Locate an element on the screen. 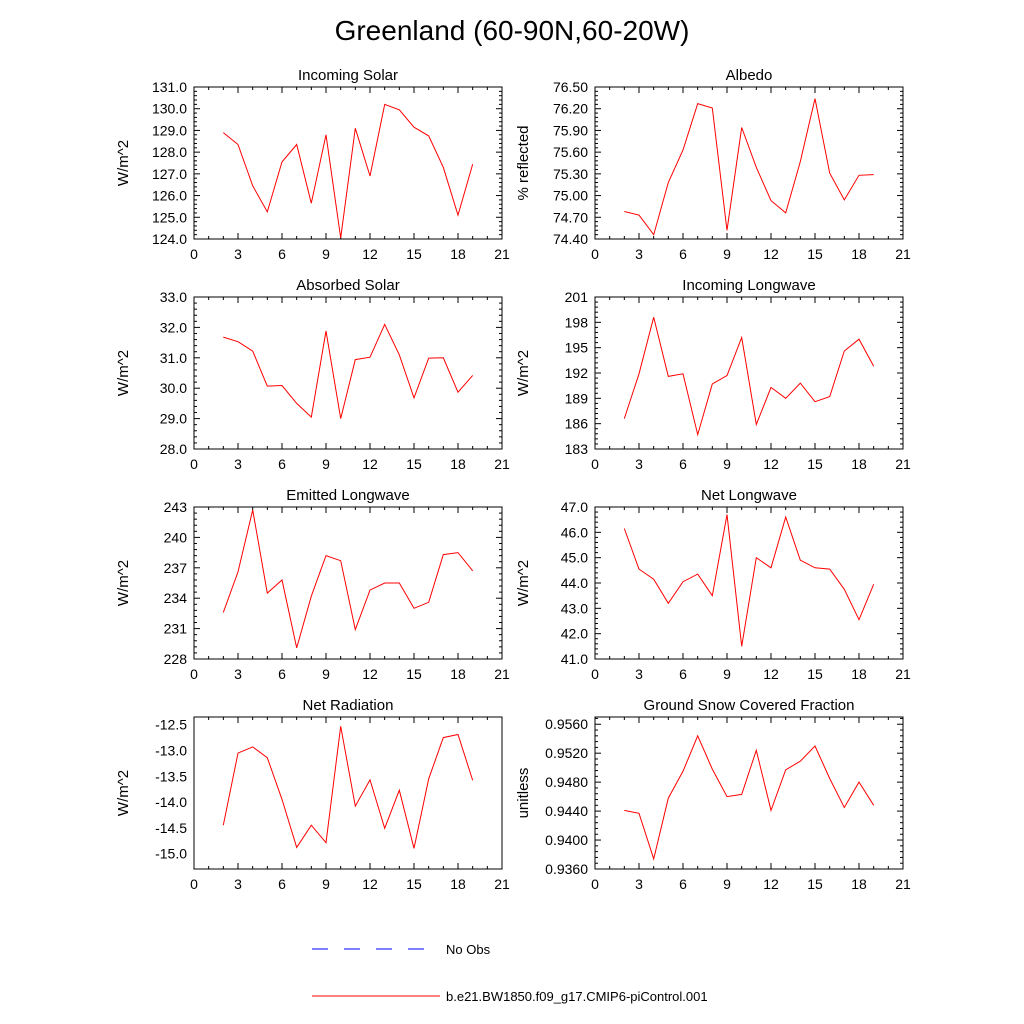 The height and width of the screenshot is (1024, 1024). y-tick-label: 125.0 is located at coordinates (169, 217).